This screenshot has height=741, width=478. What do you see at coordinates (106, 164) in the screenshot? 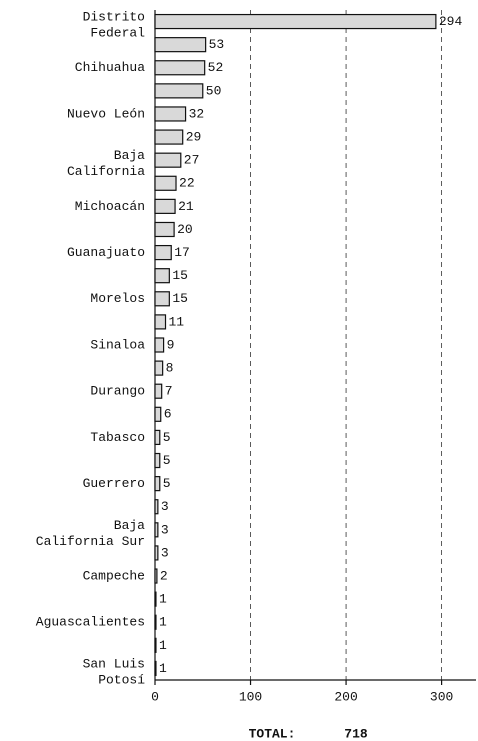
I see `y-tick-label: Baja California` at bounding box center [106, 164].